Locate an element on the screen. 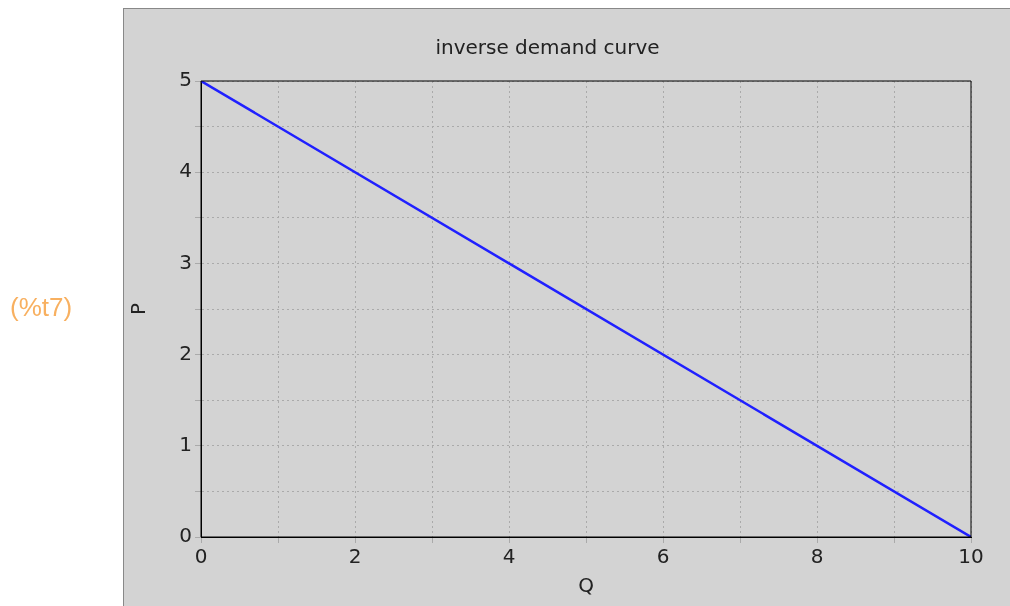 The width and height of the screenshot is (1010, 606). x-axis-title: Q is located at coordinates (586, 585).